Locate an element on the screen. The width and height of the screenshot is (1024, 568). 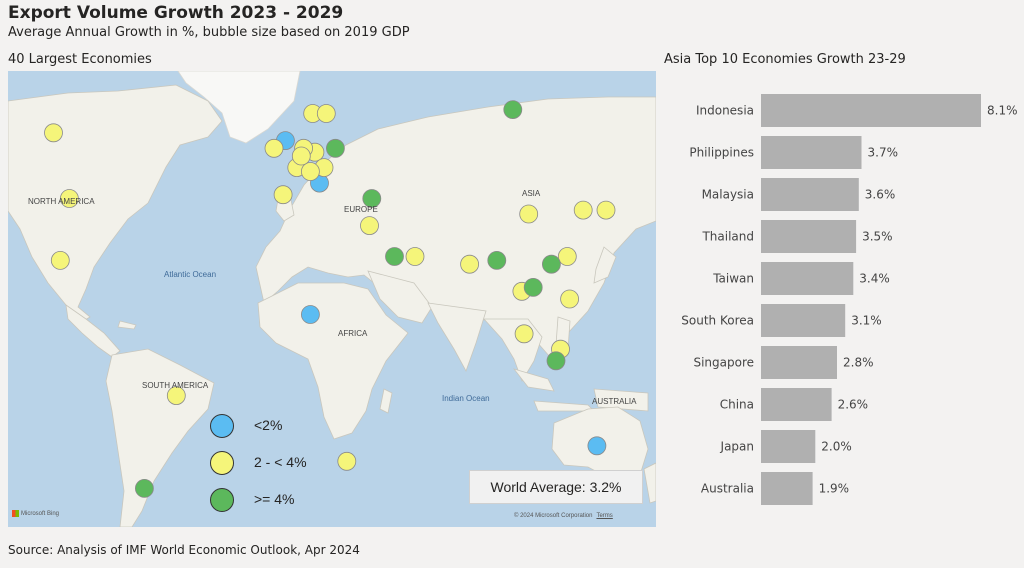
bar-thailand is located at coordinates (809, 236).